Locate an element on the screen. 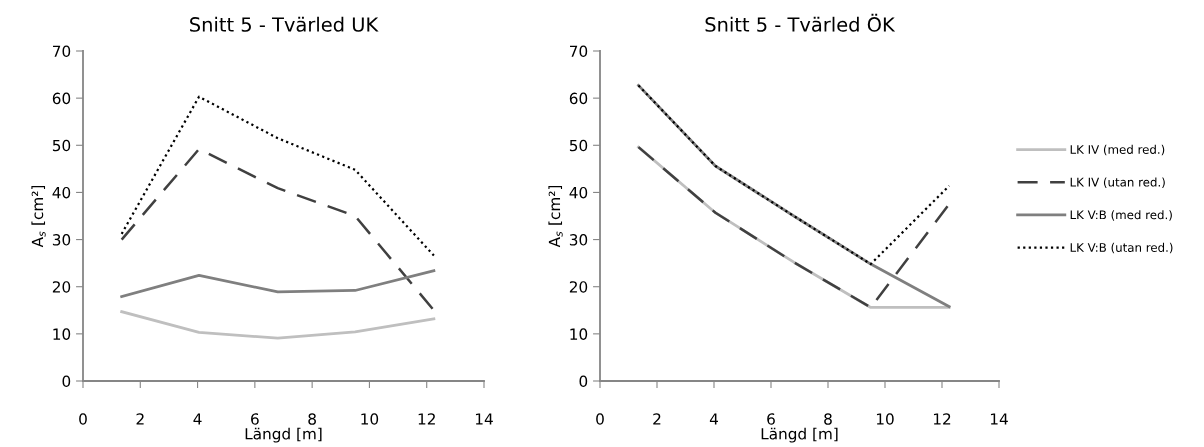 The image size is (1204, 447). legend-label: LK IV (utan red.) is located at coordinates (1117, 182).